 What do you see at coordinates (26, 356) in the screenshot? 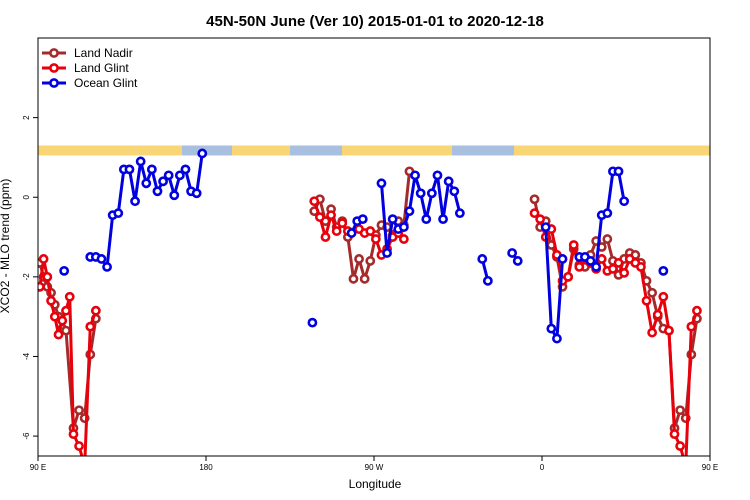
I see `y-tick-label: -4` at bounding box center [26, 356].